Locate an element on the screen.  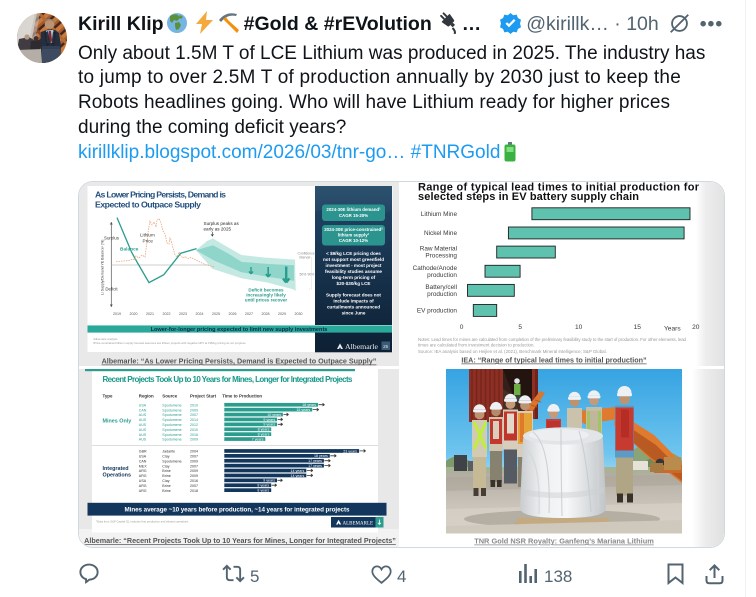
svg-text: Region is located at coordinates (146, 396).